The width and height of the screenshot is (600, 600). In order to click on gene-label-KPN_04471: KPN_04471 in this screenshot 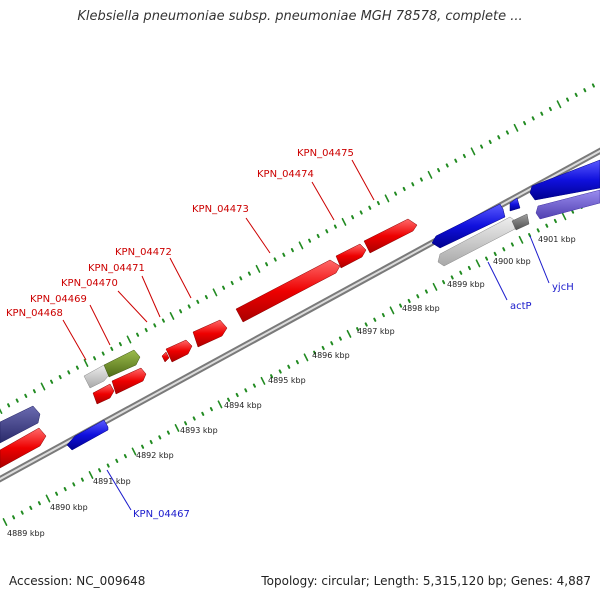, I will do `click(116, 268)`.